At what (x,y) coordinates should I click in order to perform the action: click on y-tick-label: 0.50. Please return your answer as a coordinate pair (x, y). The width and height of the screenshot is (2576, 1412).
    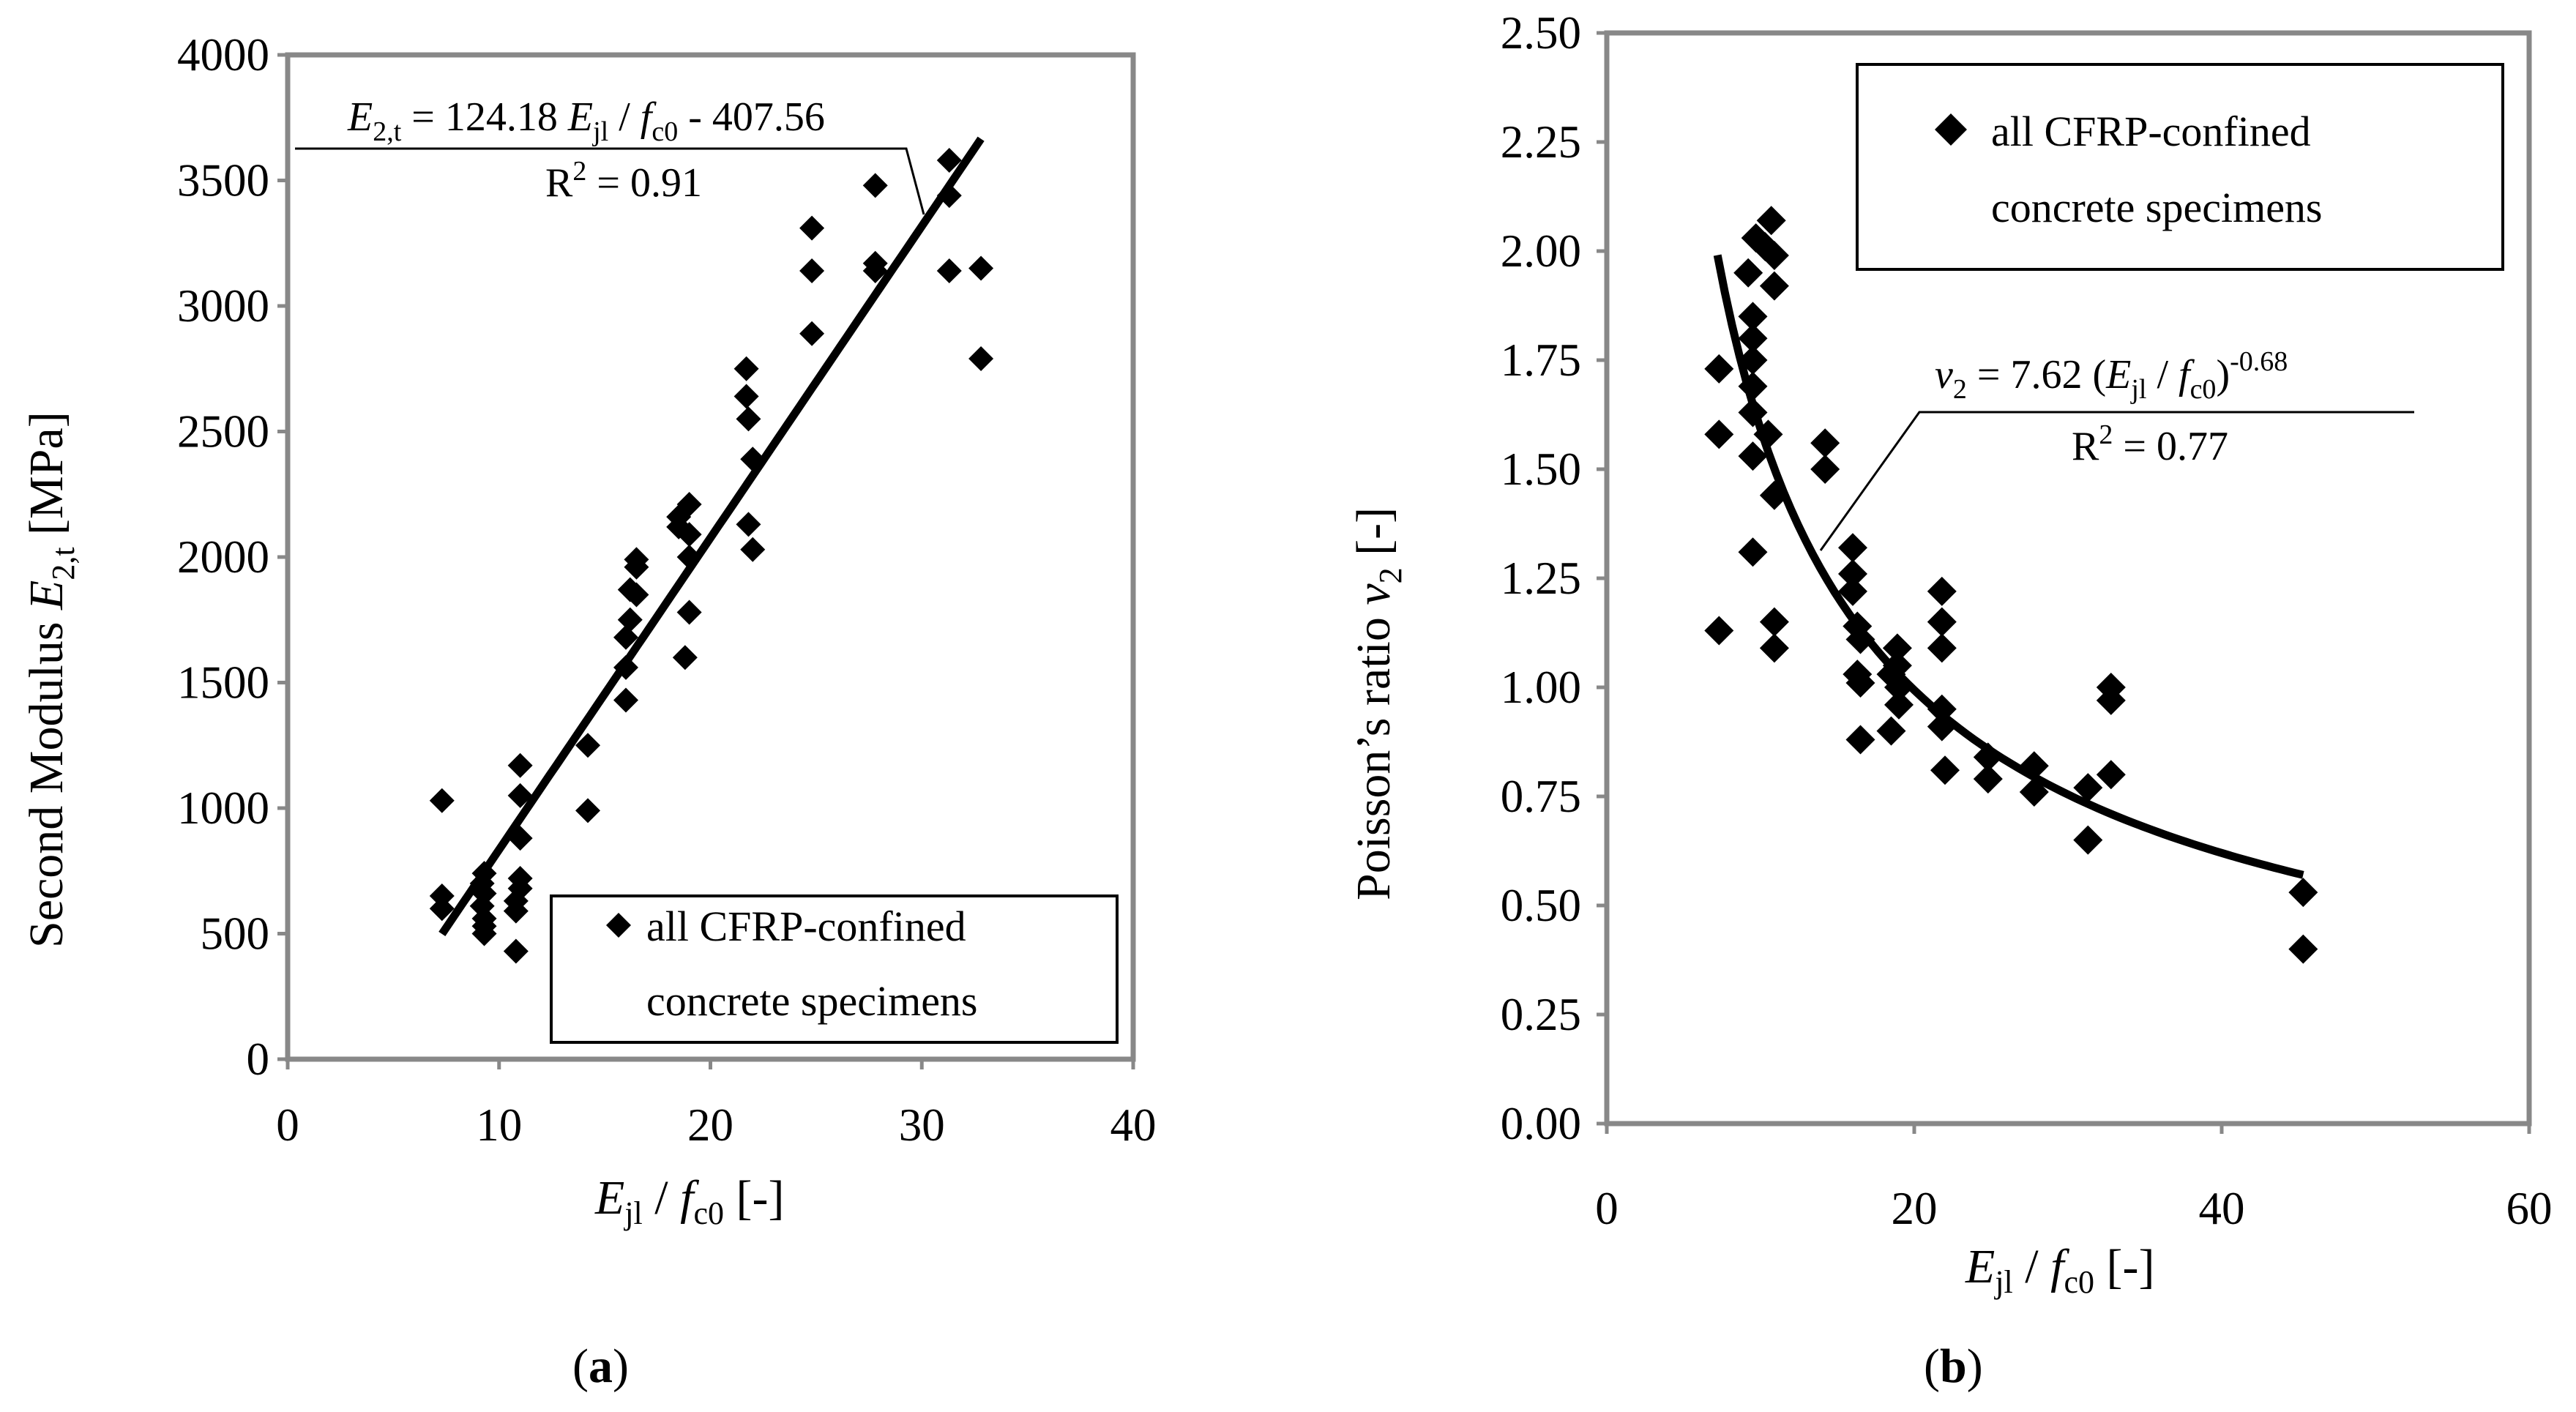
    Looking at the image, I should click on (1541, 905).